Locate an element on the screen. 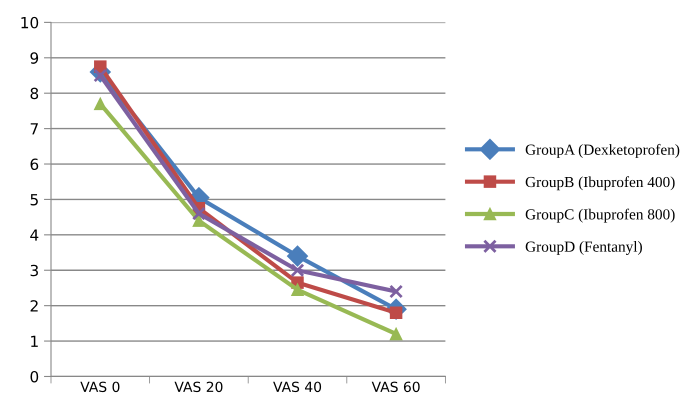  y-tick-label: 2 is located at coordinates (34, 306).